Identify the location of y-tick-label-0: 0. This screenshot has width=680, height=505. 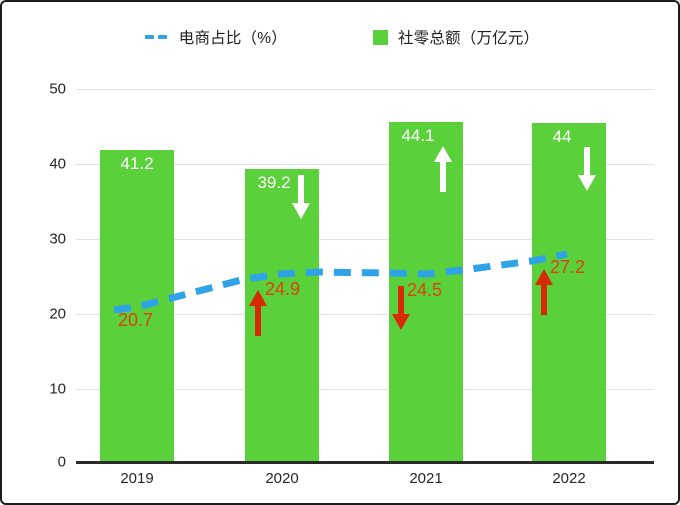
(61, 462).